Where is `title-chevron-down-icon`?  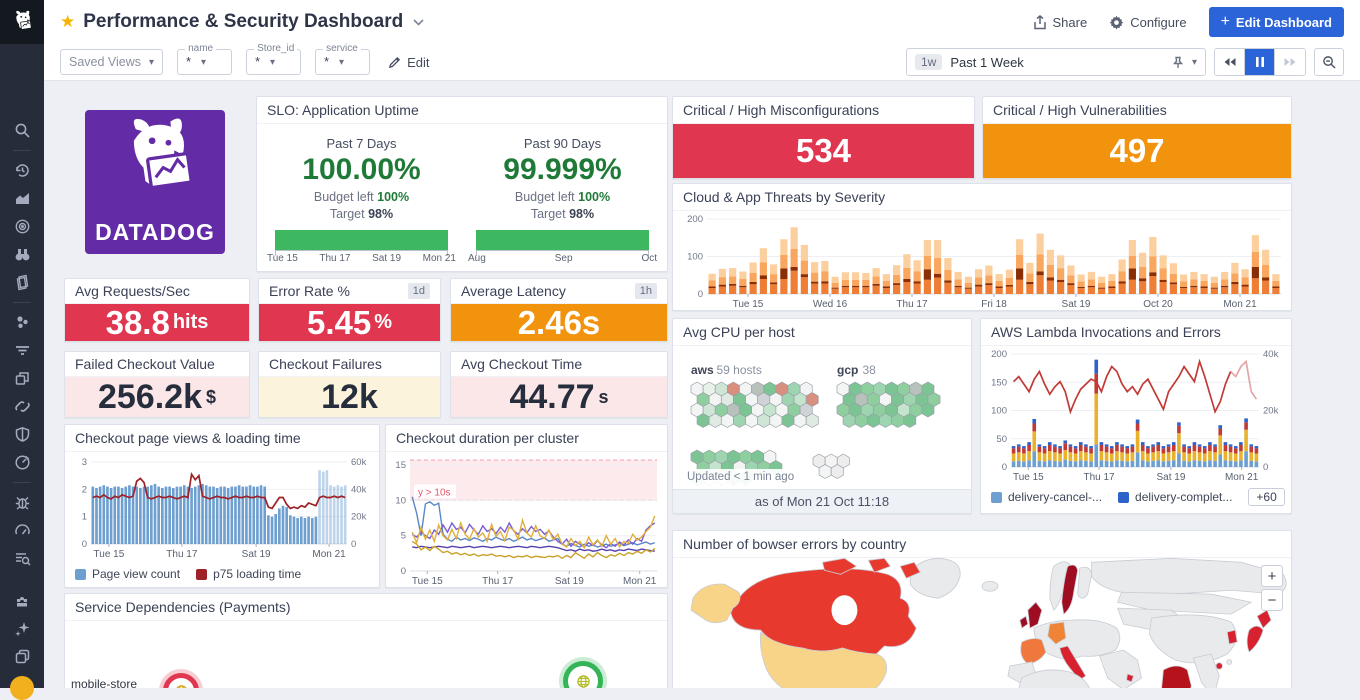
title-chevron-down-icon is located at coordinates (418, 22).